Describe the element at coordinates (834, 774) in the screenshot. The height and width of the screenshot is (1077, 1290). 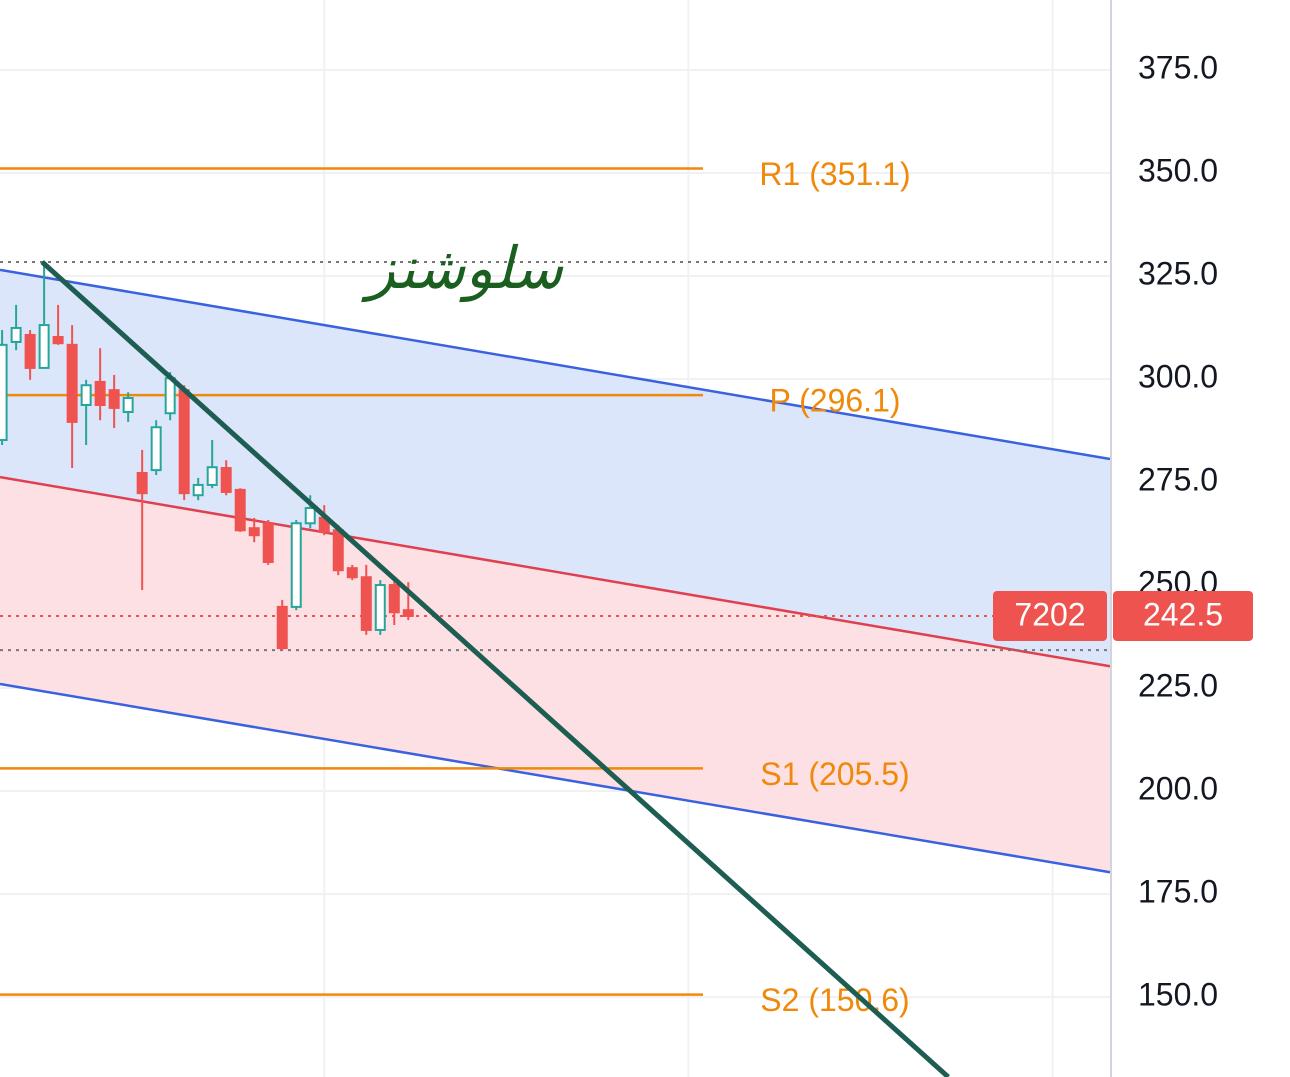
I see `pivot-label: S1 (205.5)` at that location.